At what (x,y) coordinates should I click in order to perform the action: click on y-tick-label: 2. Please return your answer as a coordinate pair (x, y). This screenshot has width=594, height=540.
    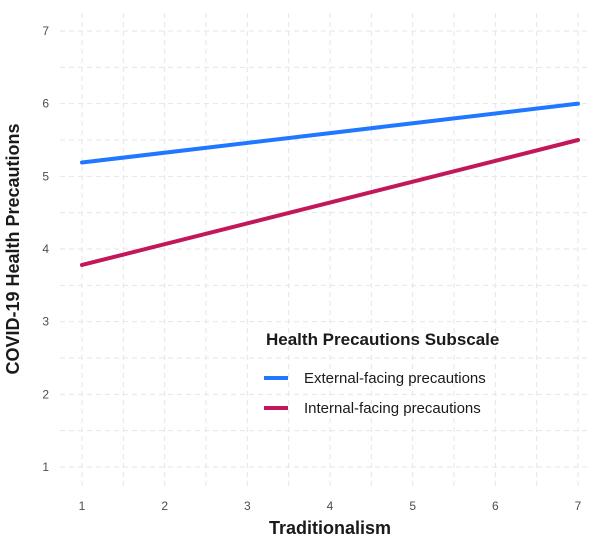
    Looking at the image, I should click on (45, 394).